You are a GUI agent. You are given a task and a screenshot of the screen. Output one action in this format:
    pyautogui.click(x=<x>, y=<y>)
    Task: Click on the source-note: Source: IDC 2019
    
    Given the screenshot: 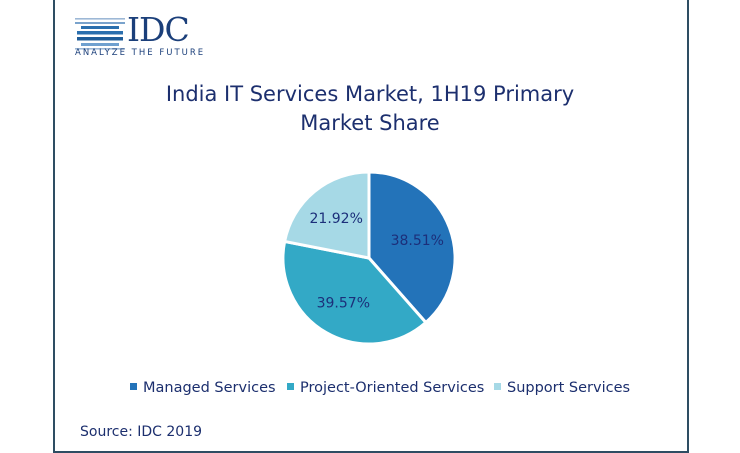 What is the action you would take?
    pyautogui.click(x=141, y=432)
    